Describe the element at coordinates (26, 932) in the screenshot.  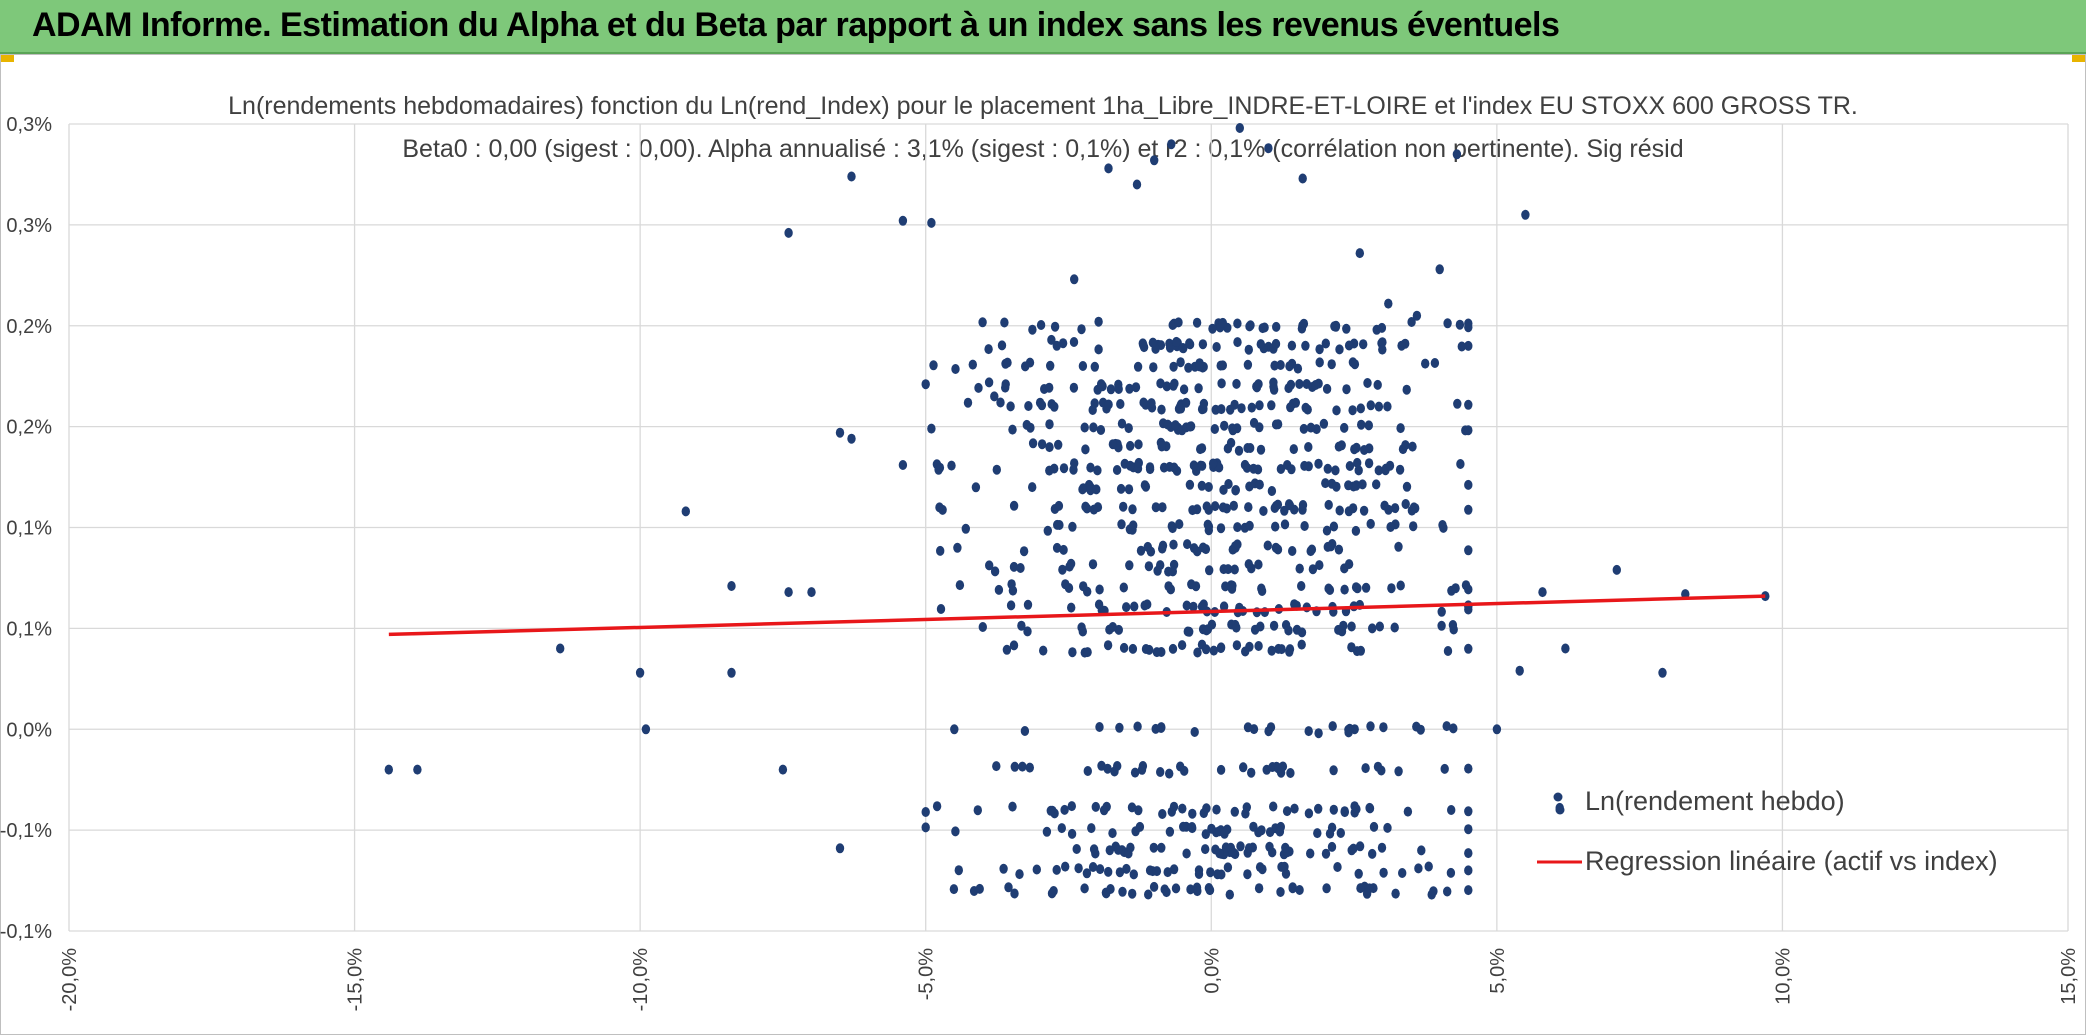
I see `y-tick-label: -0,1%` at that location.